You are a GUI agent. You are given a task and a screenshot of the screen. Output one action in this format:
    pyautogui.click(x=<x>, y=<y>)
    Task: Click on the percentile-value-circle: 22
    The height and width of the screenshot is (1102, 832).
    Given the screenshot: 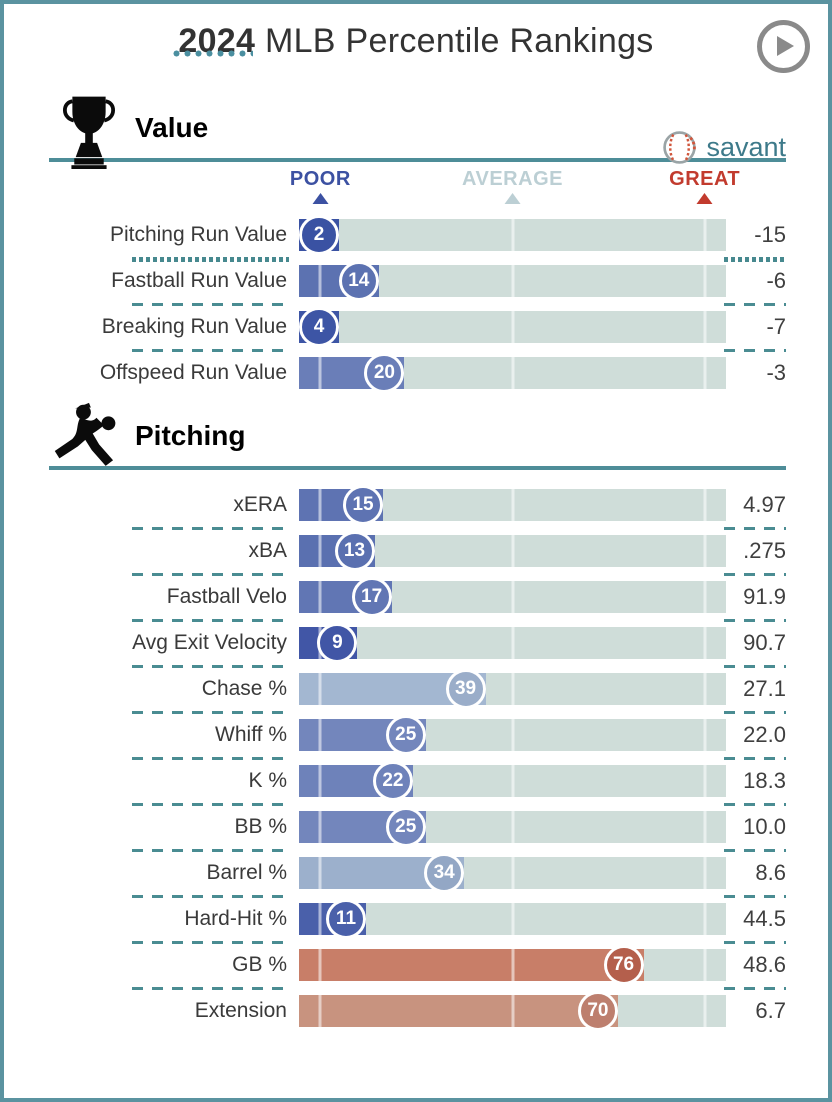 What is the action you would take?
    pyautogui.click(x=392, y=781)
    